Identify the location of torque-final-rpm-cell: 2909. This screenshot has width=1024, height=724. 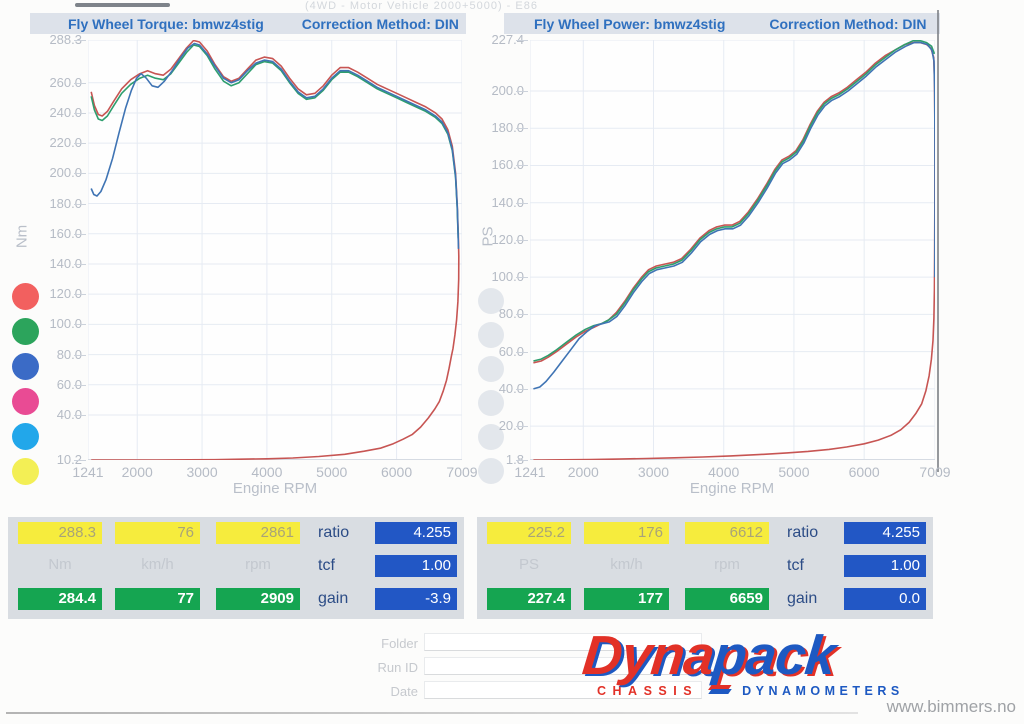
(258, 599).